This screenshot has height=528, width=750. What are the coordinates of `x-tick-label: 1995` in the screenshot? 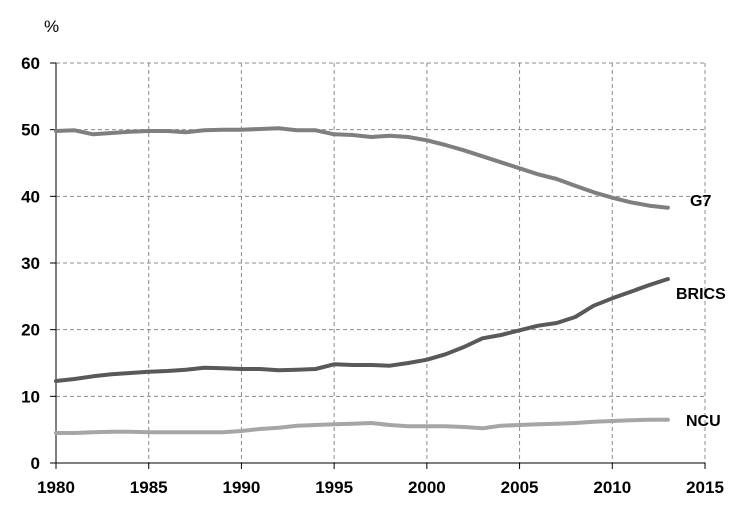 It's located at (334, 487).